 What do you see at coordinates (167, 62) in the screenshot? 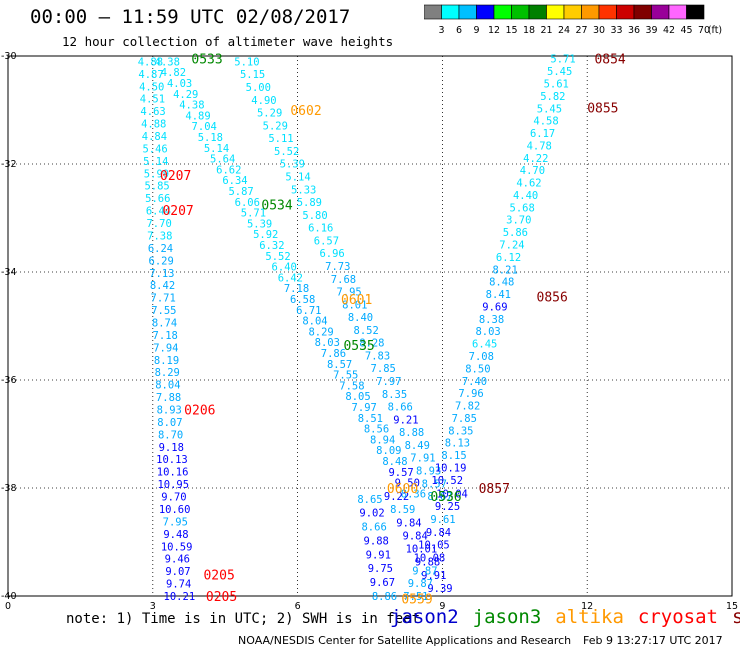
I see `swh-value: 4.38` at bounding box center [167, 62].